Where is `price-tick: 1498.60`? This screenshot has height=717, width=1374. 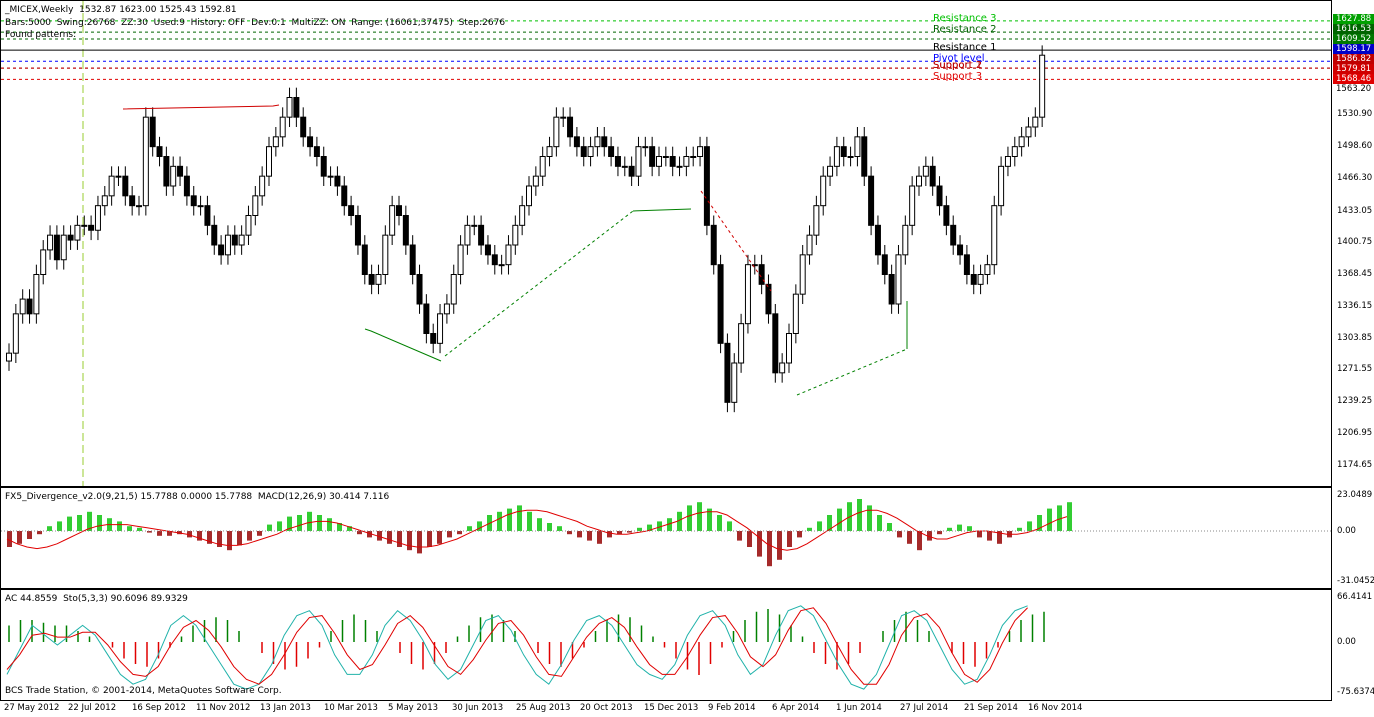 price-tick: 1498.60 is located at coordinates (1355, 146).